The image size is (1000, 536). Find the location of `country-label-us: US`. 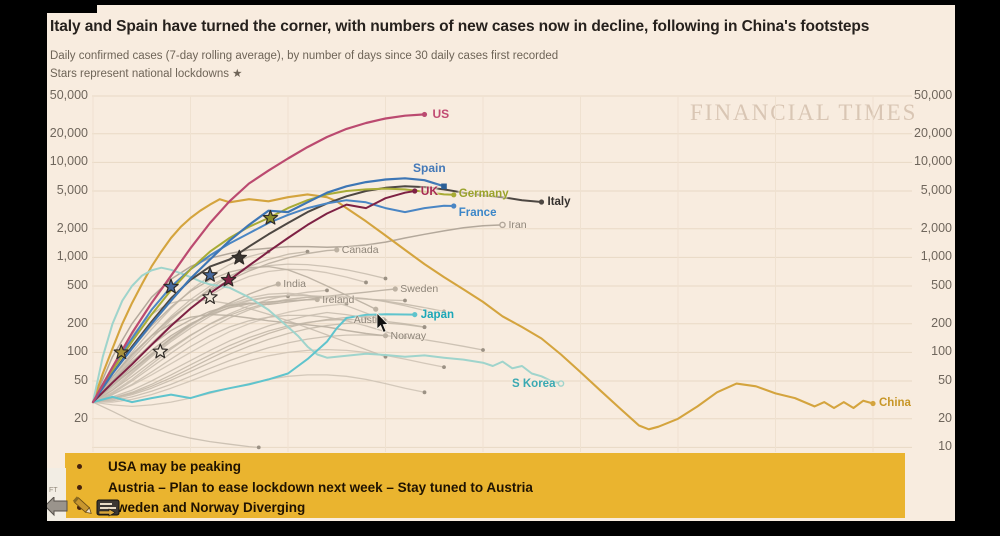

country-label-us: US is located at coordinates (441, 114).